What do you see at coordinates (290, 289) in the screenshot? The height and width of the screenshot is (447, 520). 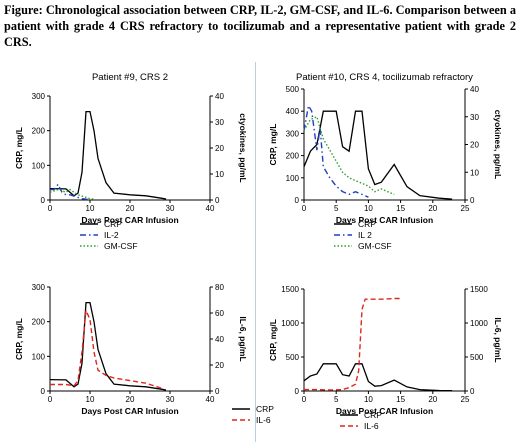 I see `y-tick-label-left: 1500` at bounding box center [290, 289].